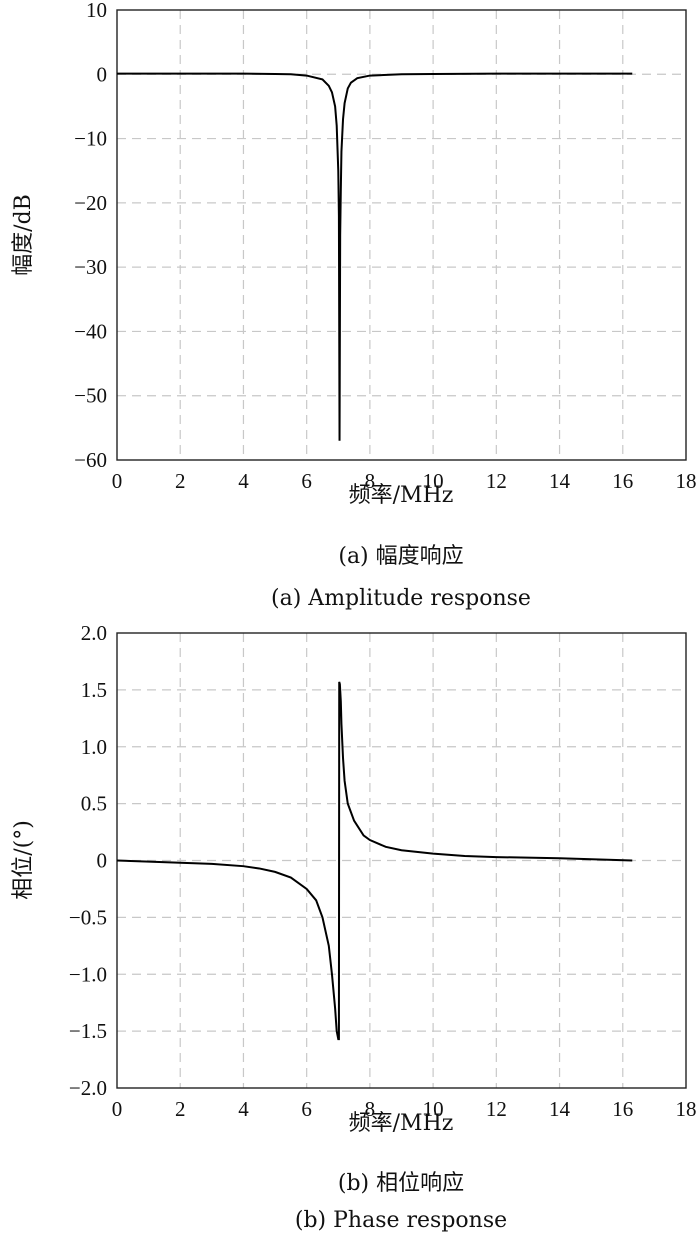  What do you see at coordinates (90, 460) in the screenshot?
I see `y-tick-label: −60` at bounding box center [90, 460].